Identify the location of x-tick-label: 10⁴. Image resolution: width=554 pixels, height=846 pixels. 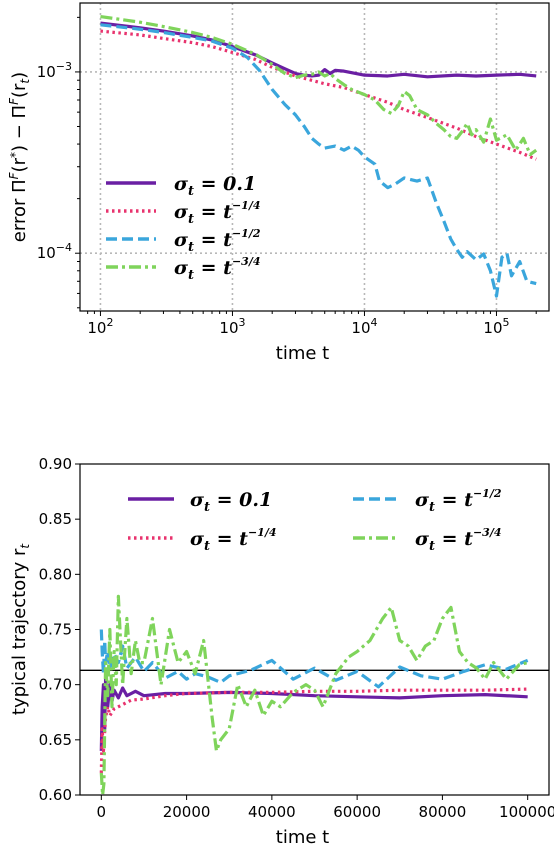
(364, 326).